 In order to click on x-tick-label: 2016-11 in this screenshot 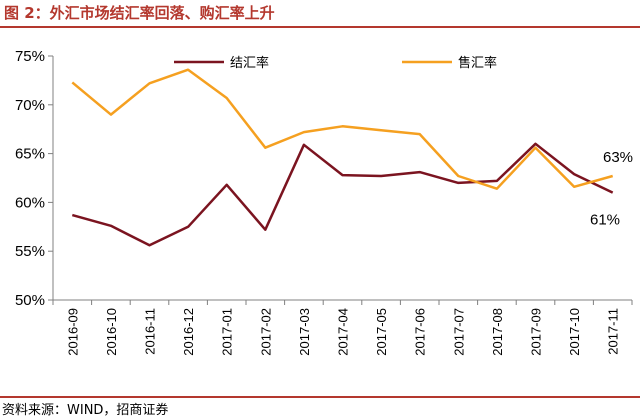, I will do `click(150, 331)`.